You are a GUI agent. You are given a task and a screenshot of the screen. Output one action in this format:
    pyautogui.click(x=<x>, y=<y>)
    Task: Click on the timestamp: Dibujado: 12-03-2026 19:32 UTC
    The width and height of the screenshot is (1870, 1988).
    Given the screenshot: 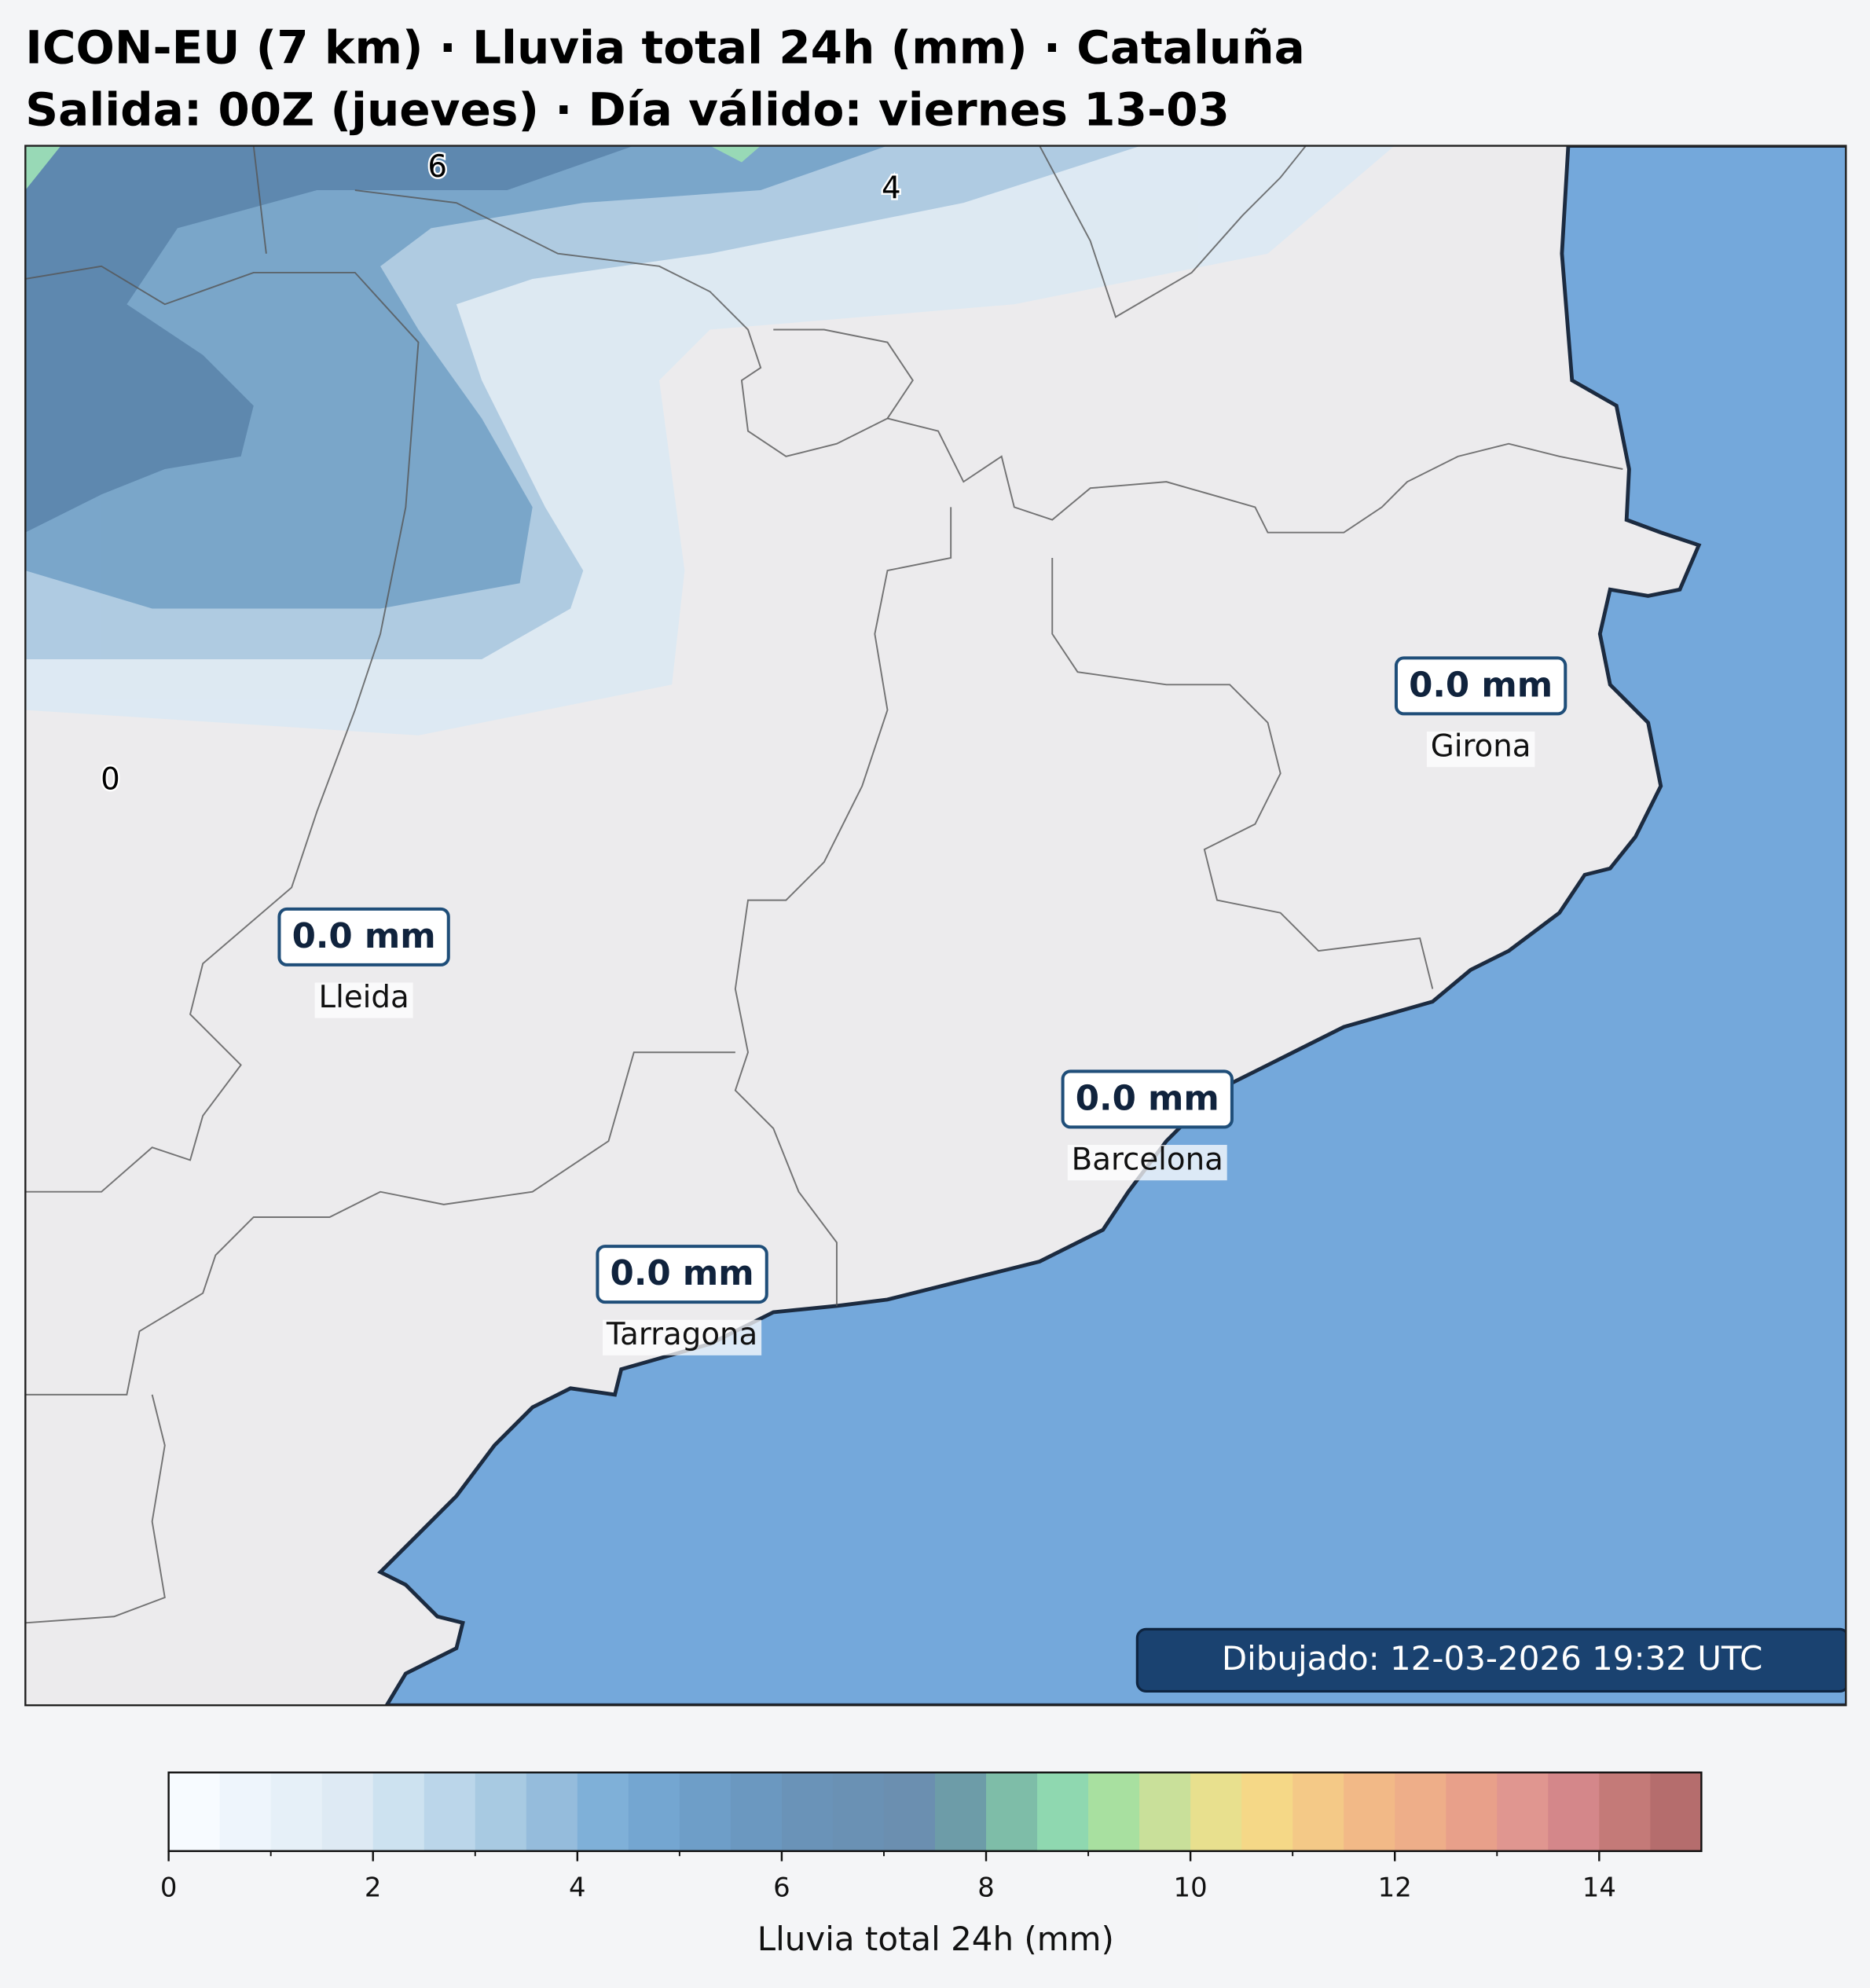 What is the action you would take?
    pyautogui.click(x=1492, y=1658)
    